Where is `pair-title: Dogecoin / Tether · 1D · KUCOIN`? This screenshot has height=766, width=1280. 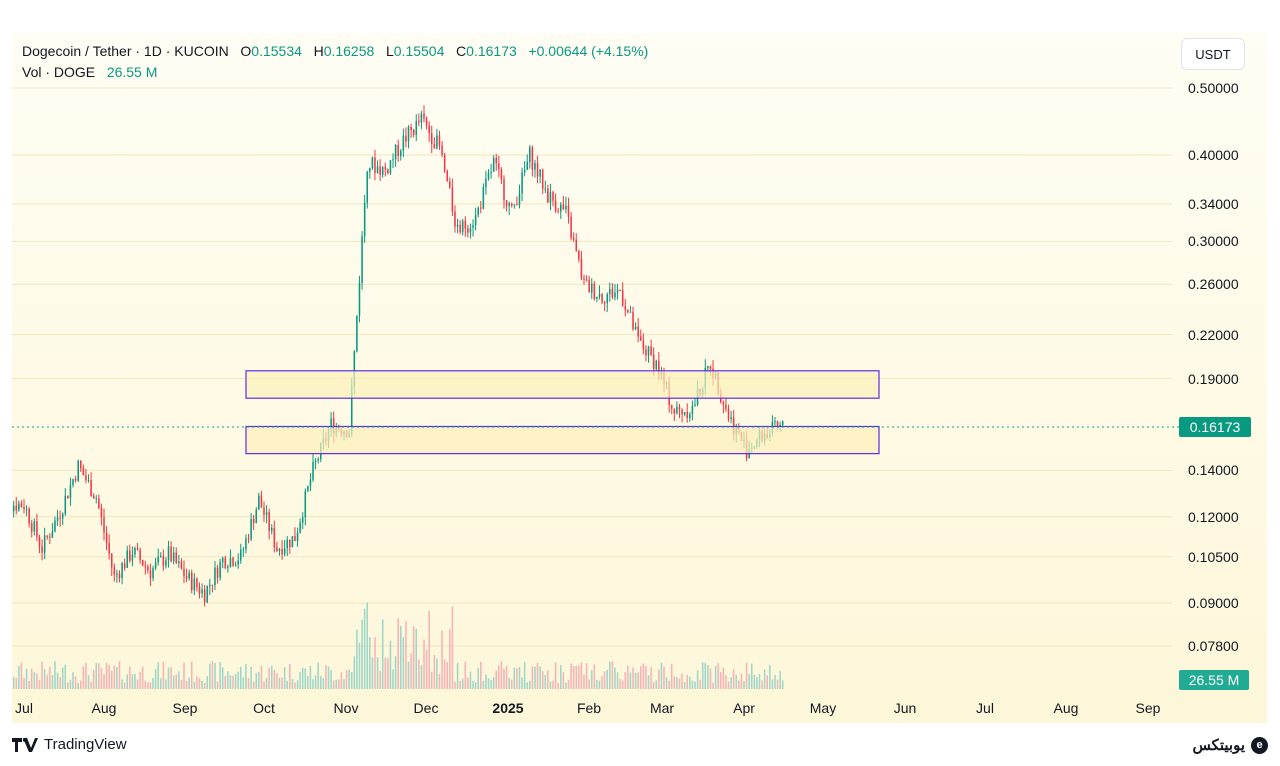 pair-title: Dogecoin / Tether · 1D · KUCOIN is located at coordinates (125, 51).